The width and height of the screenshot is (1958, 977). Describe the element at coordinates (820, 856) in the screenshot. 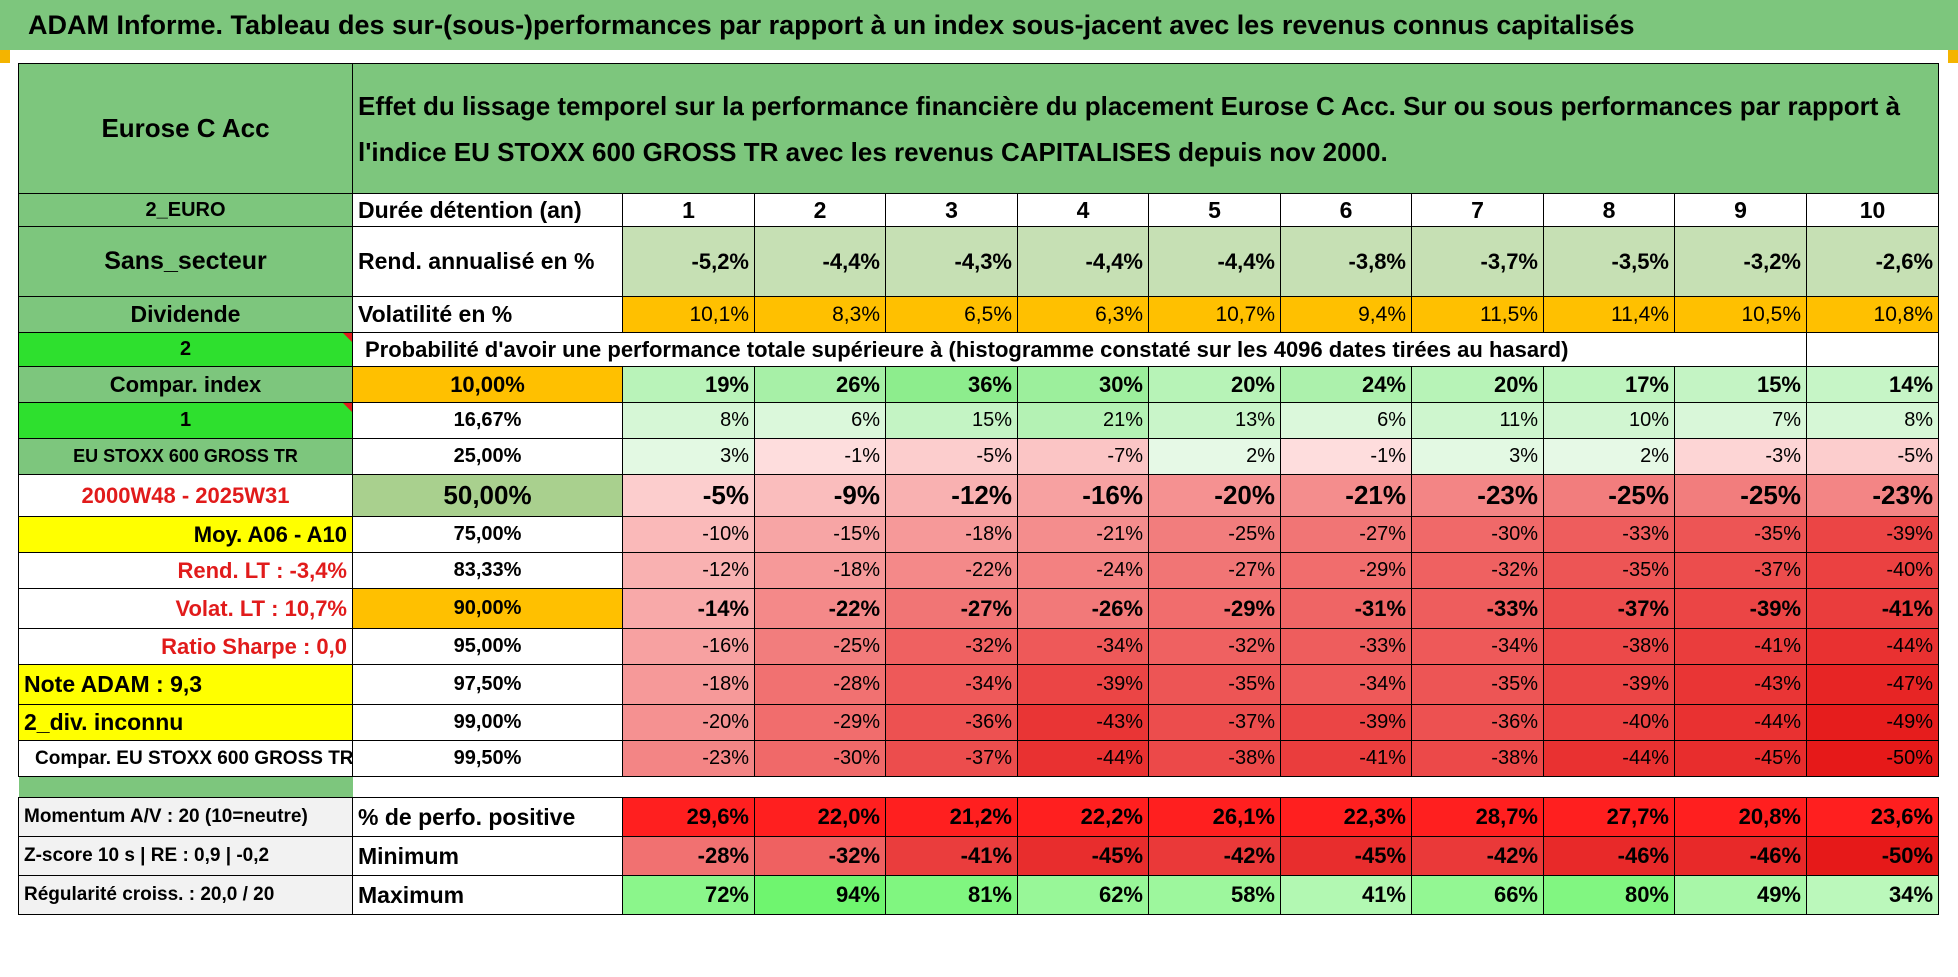

I see `minimum-value: -32%` at that location.